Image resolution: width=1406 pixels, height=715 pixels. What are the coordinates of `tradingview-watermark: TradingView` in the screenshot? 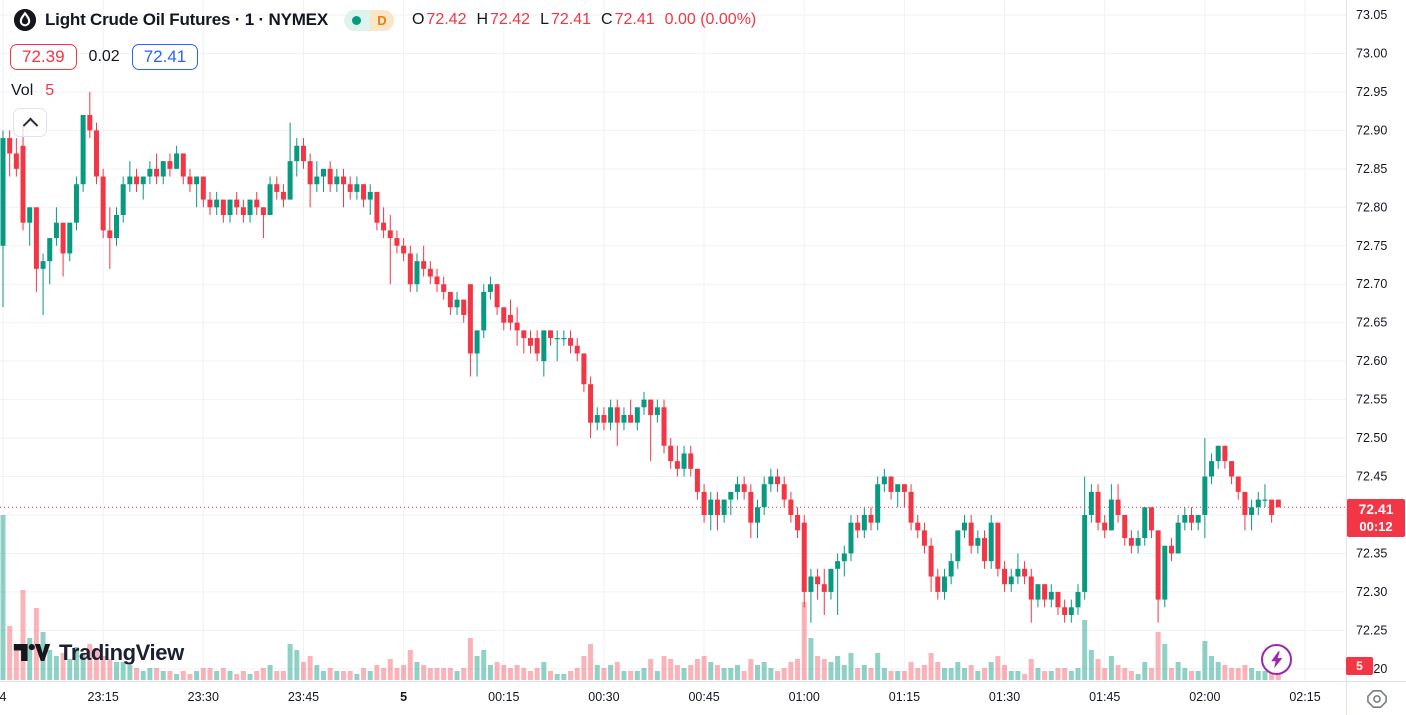 It's located at (98, 652).